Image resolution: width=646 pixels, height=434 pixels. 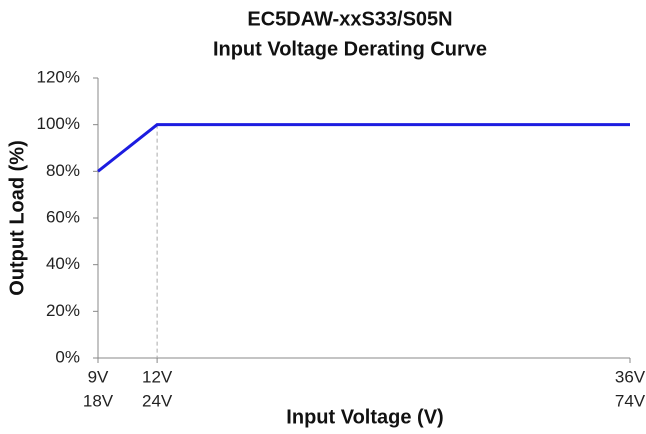 I want to click on series-line, so click(x=363, y=148).